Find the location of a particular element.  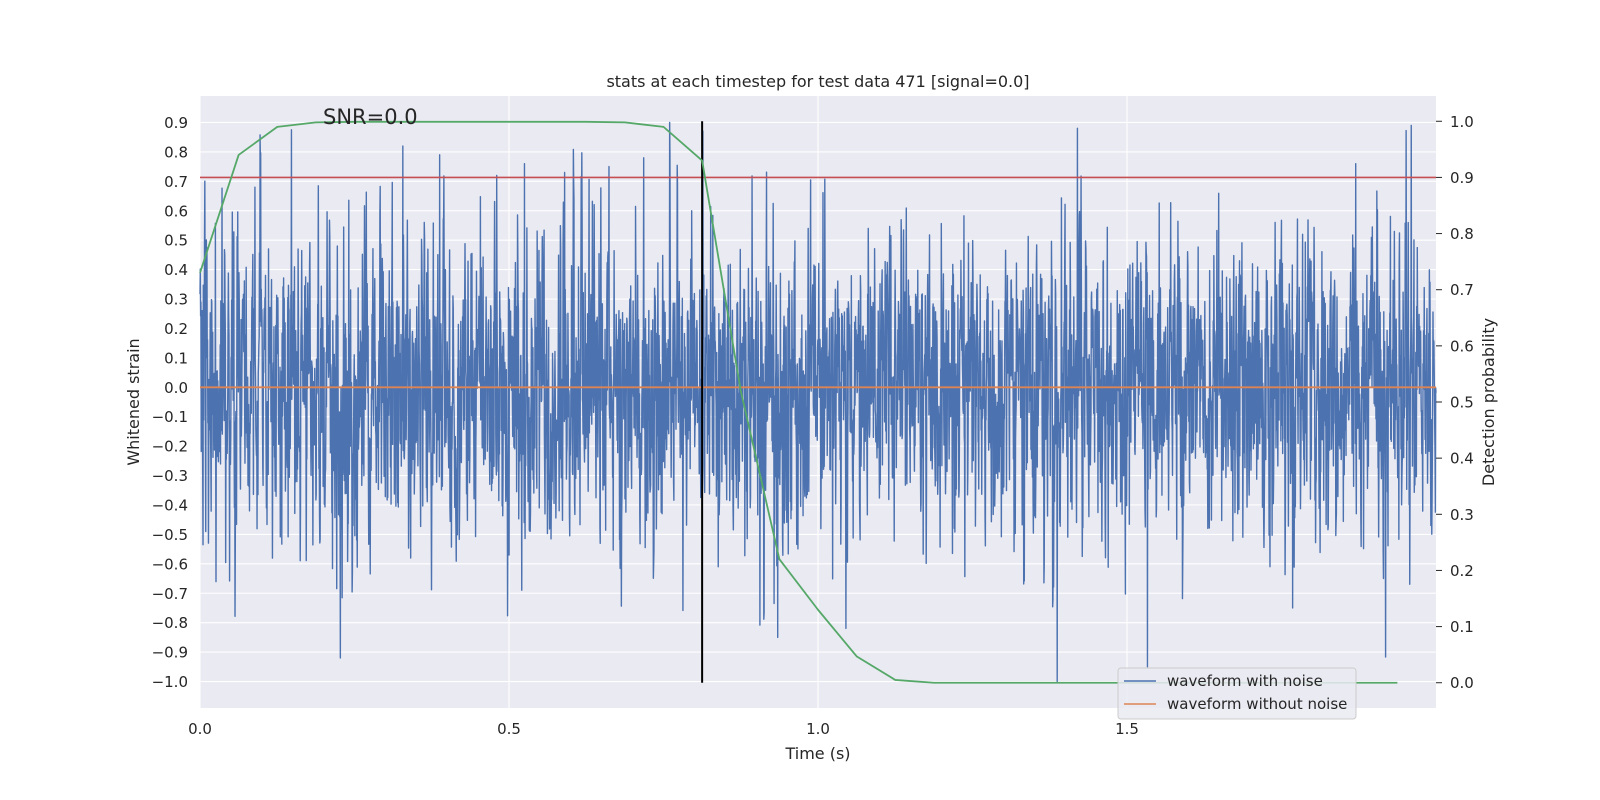

legend-box is located at coordinates (1237, 693).